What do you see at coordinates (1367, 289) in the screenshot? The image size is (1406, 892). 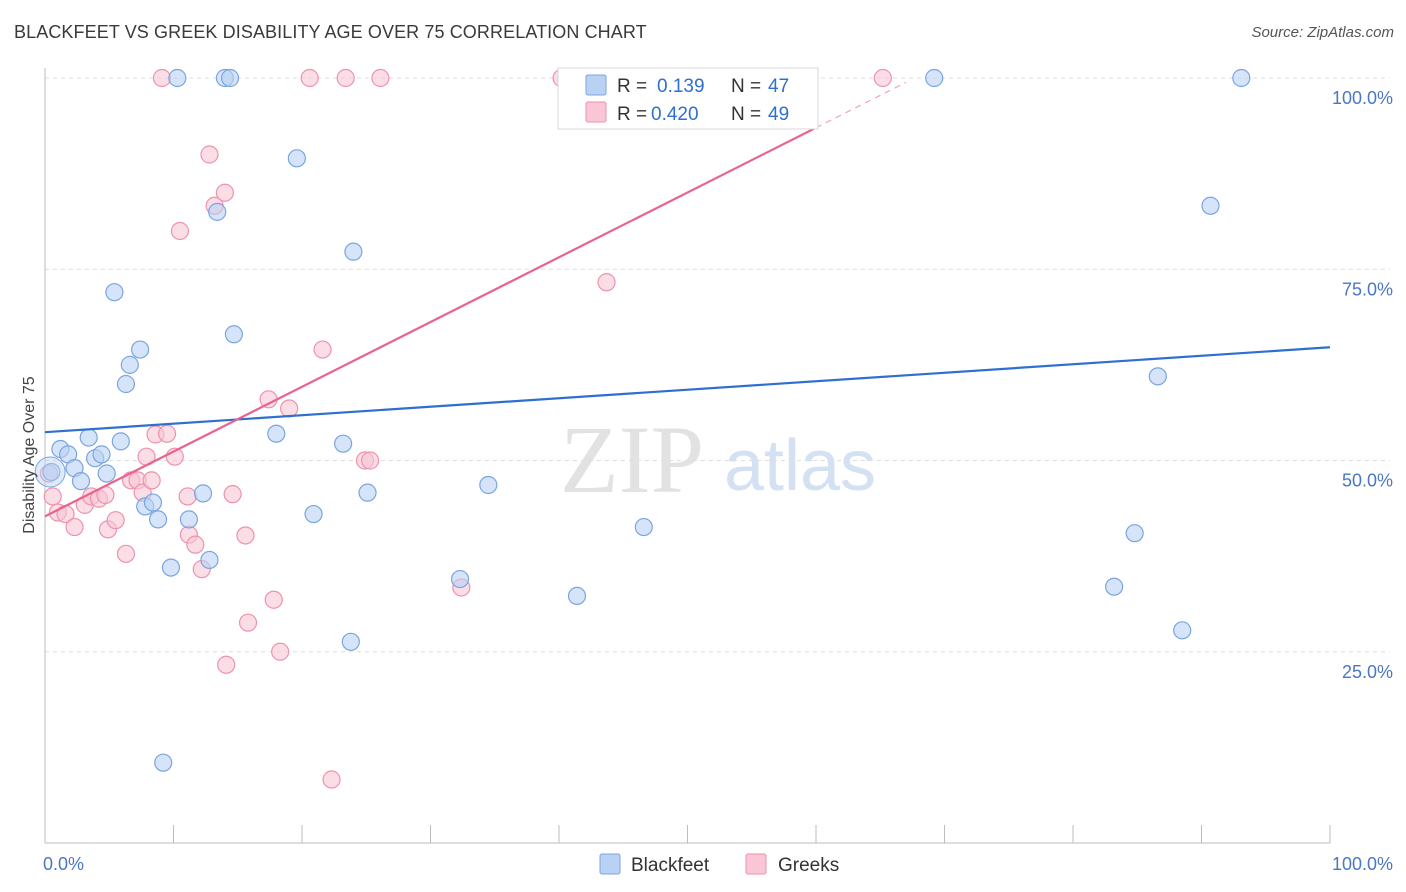 I see `y-tick-label: 75.0%` at bounding box center [1367, 289].